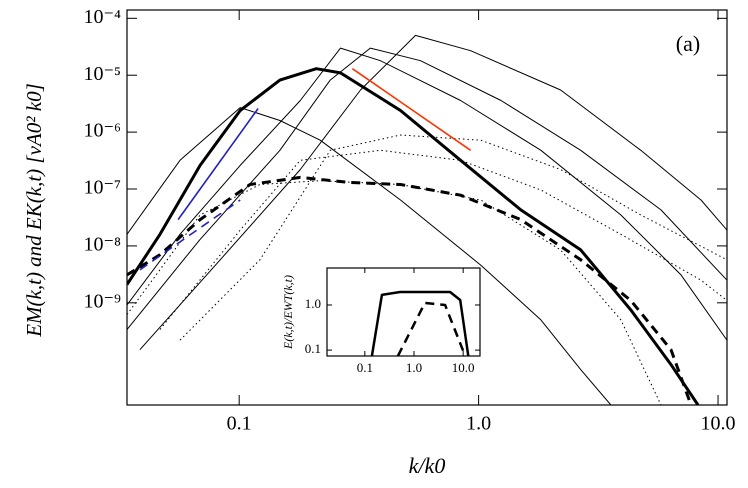 Image resolution: width=748 pixels, height=488 pixels. What do you see at coordinates (102, 301) in the screenshot?
I see `y-tick-label: 10⁻⁹` at bounding box center [102, 301].